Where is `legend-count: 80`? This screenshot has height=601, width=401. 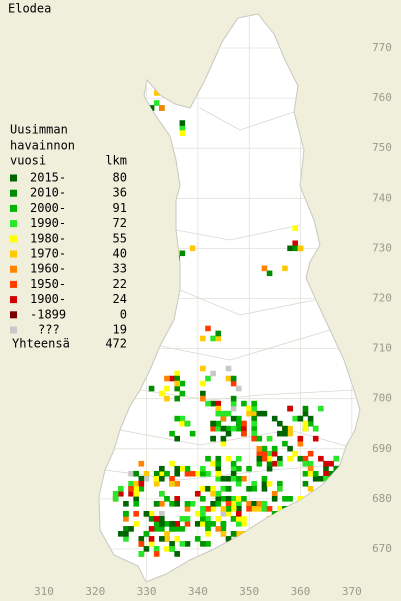 legend-count: 80 is located at coordinates (120, 178).